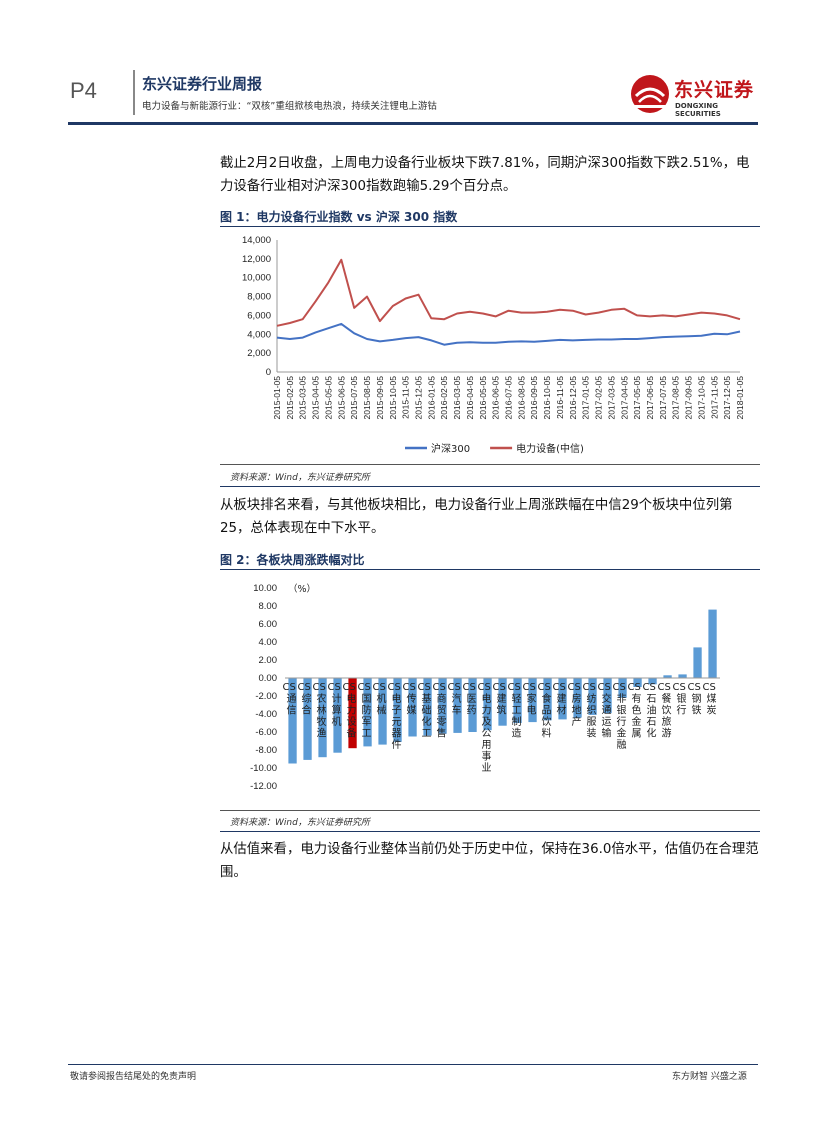  Describe the element at coordinates (680, 699) in the screenshot. I see `category-label: CS 银行` at that location.